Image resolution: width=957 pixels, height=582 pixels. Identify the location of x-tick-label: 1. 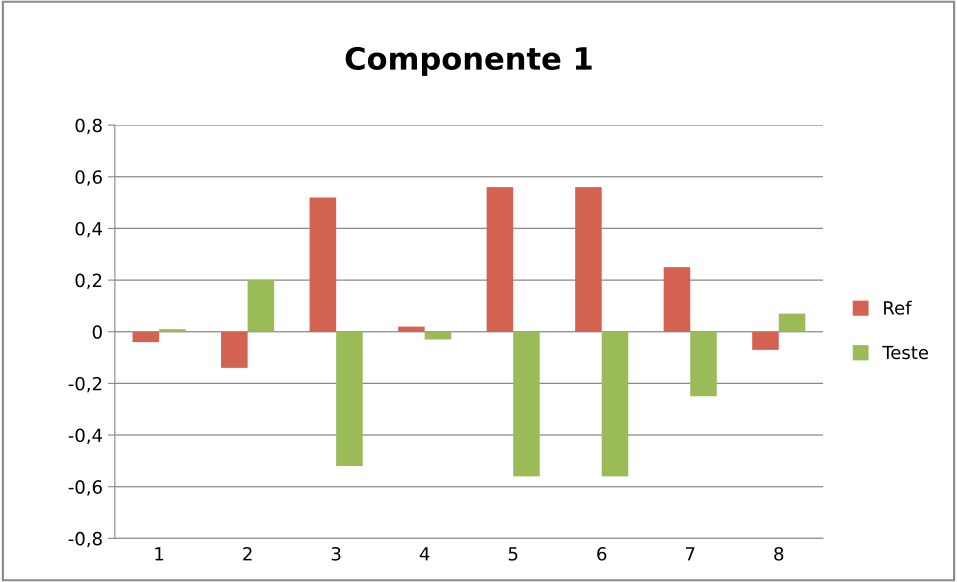
(159, 553).